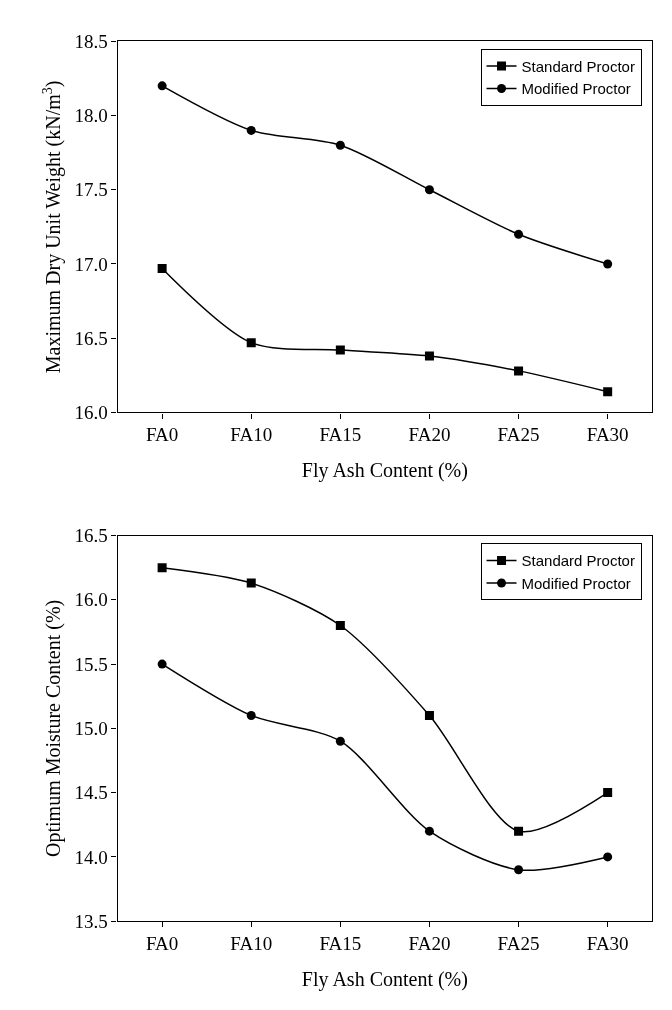 This screenshot has width=672, height=1010. Describe the element at coordinates (91, 116) in the screenshot. I see `y-tick-label: 18.0` at that location.